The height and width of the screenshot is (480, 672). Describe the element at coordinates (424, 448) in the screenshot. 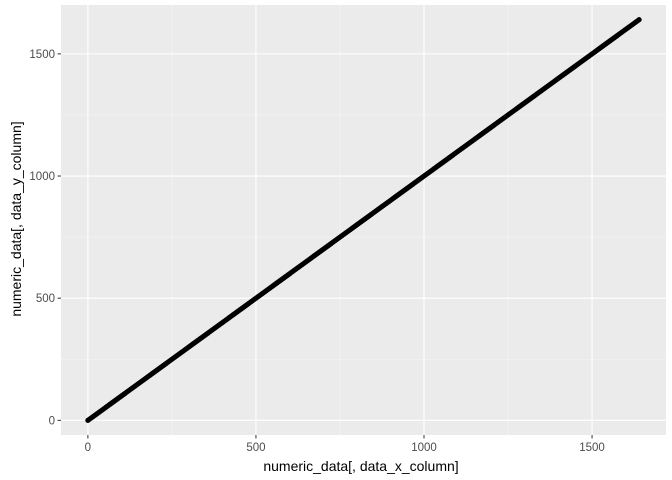

I see `x-tick-label: 1000` at that location.